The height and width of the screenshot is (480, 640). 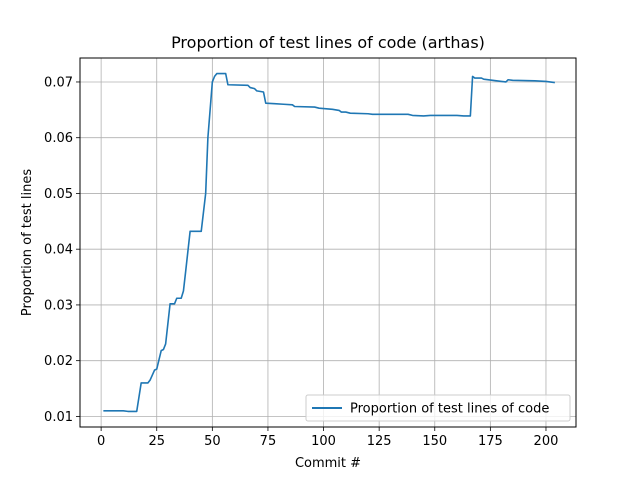 I want to click on x-tick-label: 0, so click(x=101, y=441).